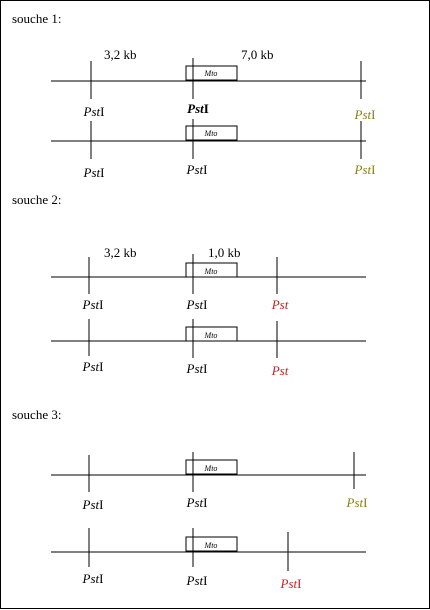  Describe the element at coordinates (257, 54) in the screenshot. I see `strain-1-distance-right: 7,0 kb` at that location.